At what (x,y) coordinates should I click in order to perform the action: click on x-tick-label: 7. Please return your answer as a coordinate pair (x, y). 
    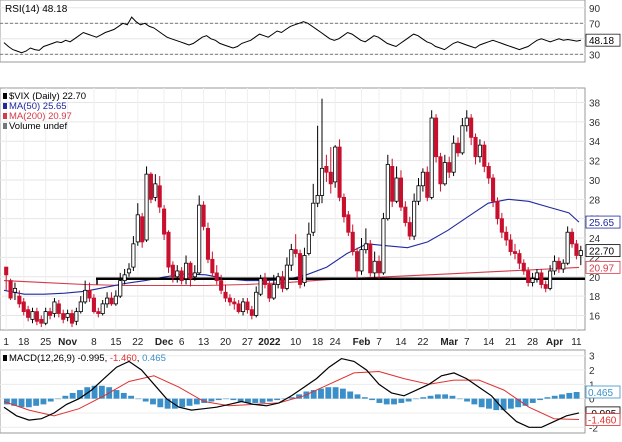
    Looking at the image, I should click on (379, 342).